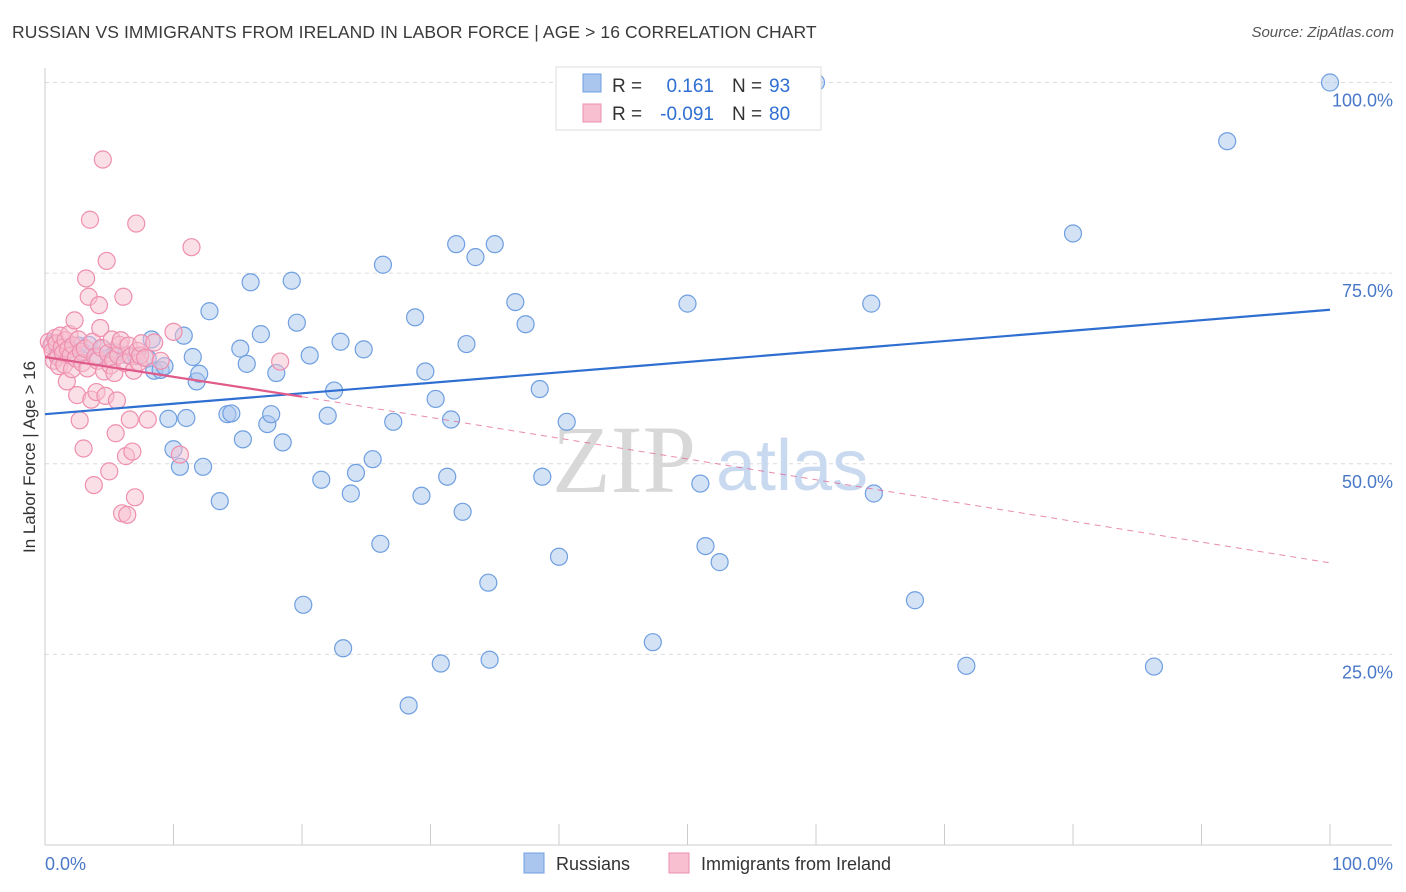 Image resolution: width=1406 pixels, height=892 pixels. I want to click on stats-r-label-2: R =, so click(627, 114).